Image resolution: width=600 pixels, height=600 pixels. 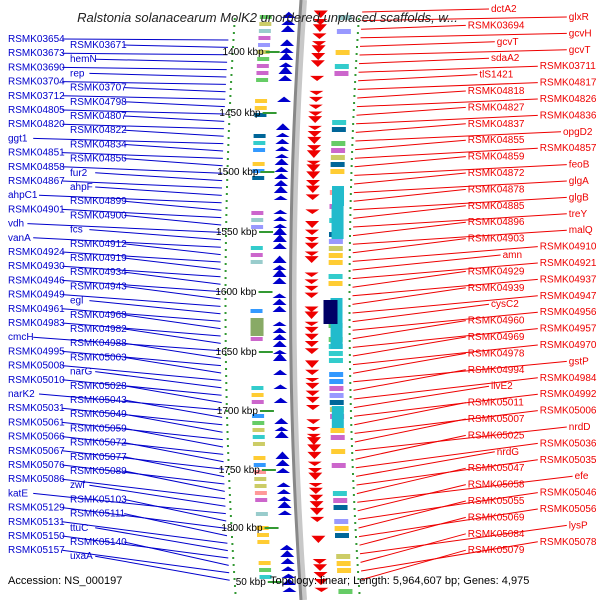 I want to click on right-gene-label: RSMK04903, so click(x=496, y=239).